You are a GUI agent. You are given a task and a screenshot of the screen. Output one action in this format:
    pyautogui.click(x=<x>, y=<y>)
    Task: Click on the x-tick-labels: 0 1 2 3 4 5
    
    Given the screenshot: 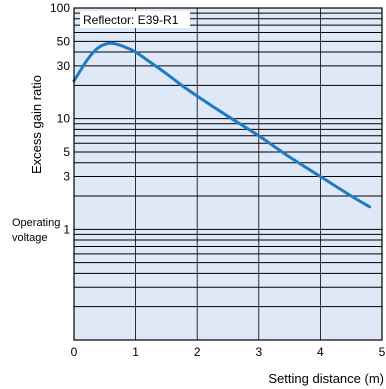 What is the action you would take?
    pyautogui.click(x=228, y=352)
    